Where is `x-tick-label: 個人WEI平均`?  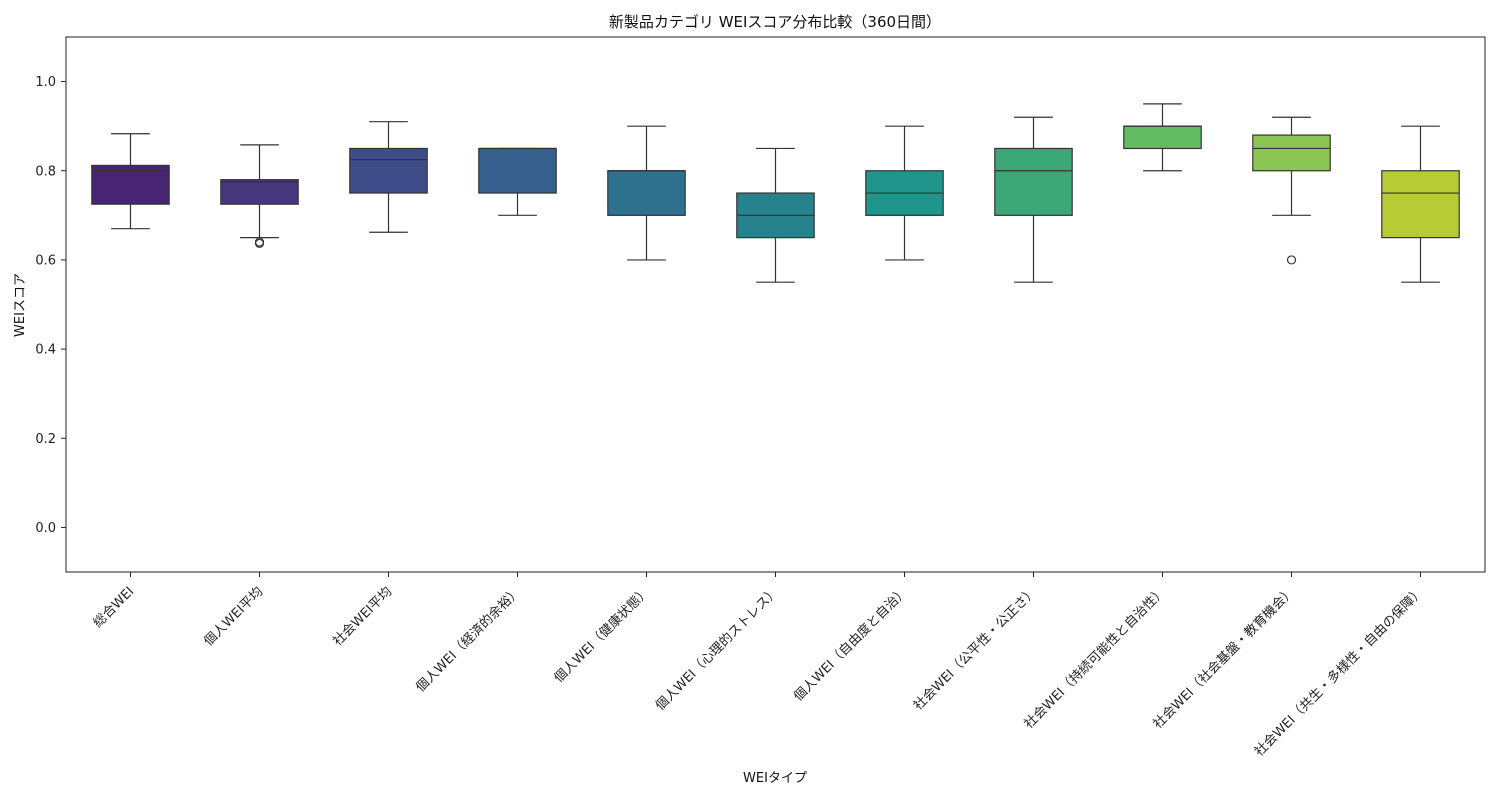 x-tick-label: 個人WEI平均 is located at coordinates (233, 616).